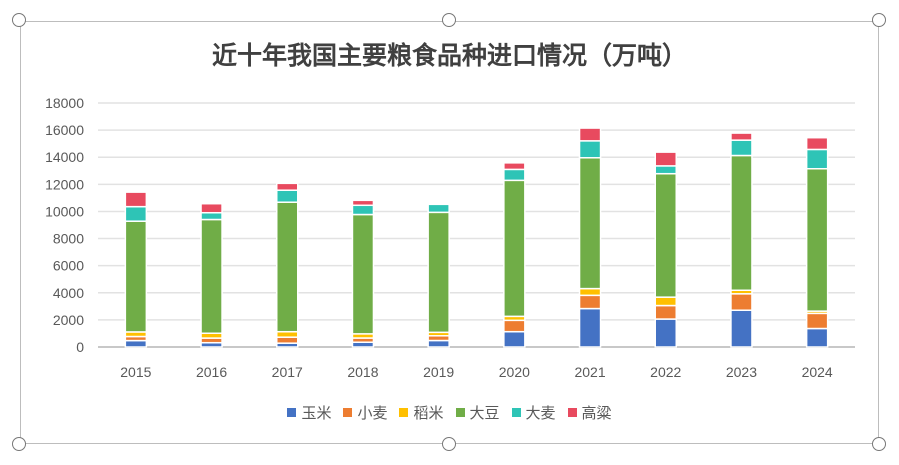 The width and height of the screenshot is (899, 465). I want to click on chart-title: 近十年我国主要粮食品种进口情况（万吨）, so click(449, 55).